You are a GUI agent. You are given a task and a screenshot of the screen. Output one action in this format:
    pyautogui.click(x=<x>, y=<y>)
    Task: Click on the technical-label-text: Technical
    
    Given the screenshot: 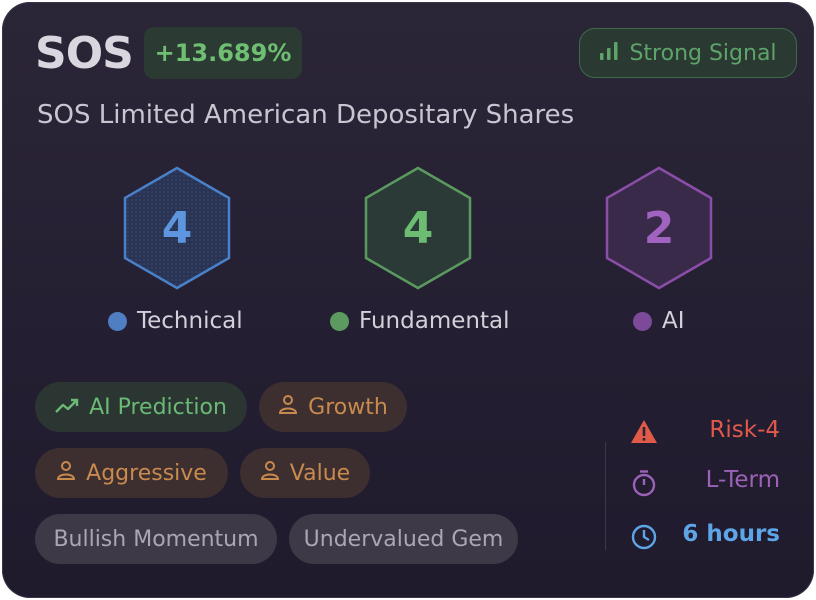 What is the action you would take?
    pyautogui.click(x=190, y=321)
    